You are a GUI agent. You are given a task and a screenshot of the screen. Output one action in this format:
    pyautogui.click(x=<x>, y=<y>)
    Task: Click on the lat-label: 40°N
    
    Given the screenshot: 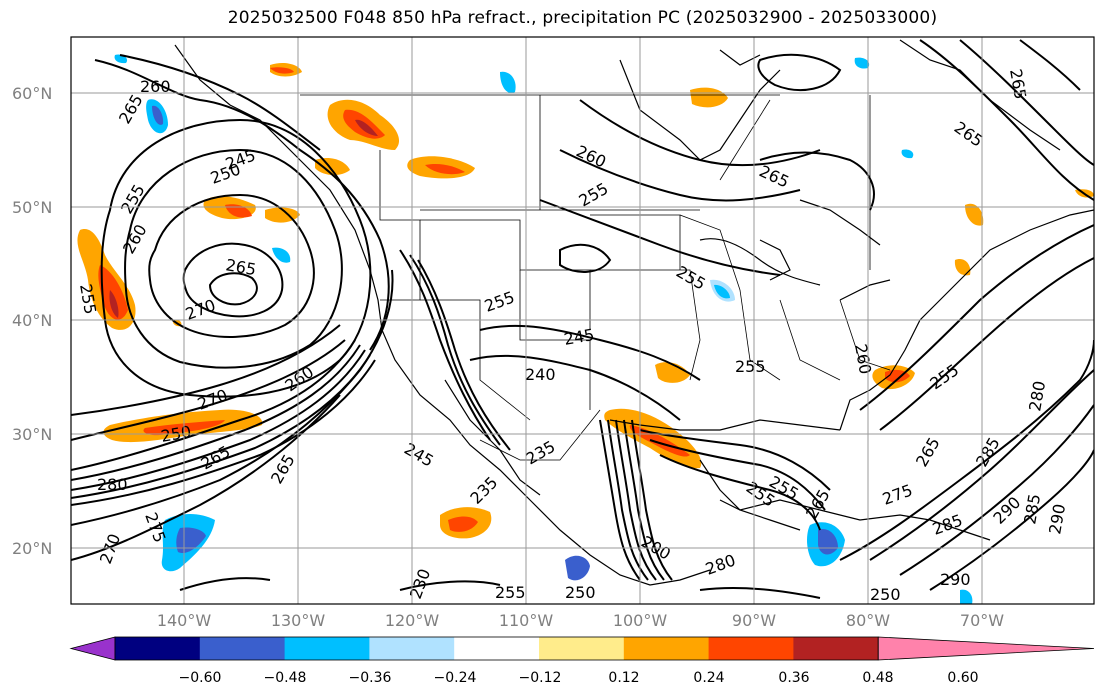 What is the action you would take?
    pyautogui.click(x=32, y=320)
    